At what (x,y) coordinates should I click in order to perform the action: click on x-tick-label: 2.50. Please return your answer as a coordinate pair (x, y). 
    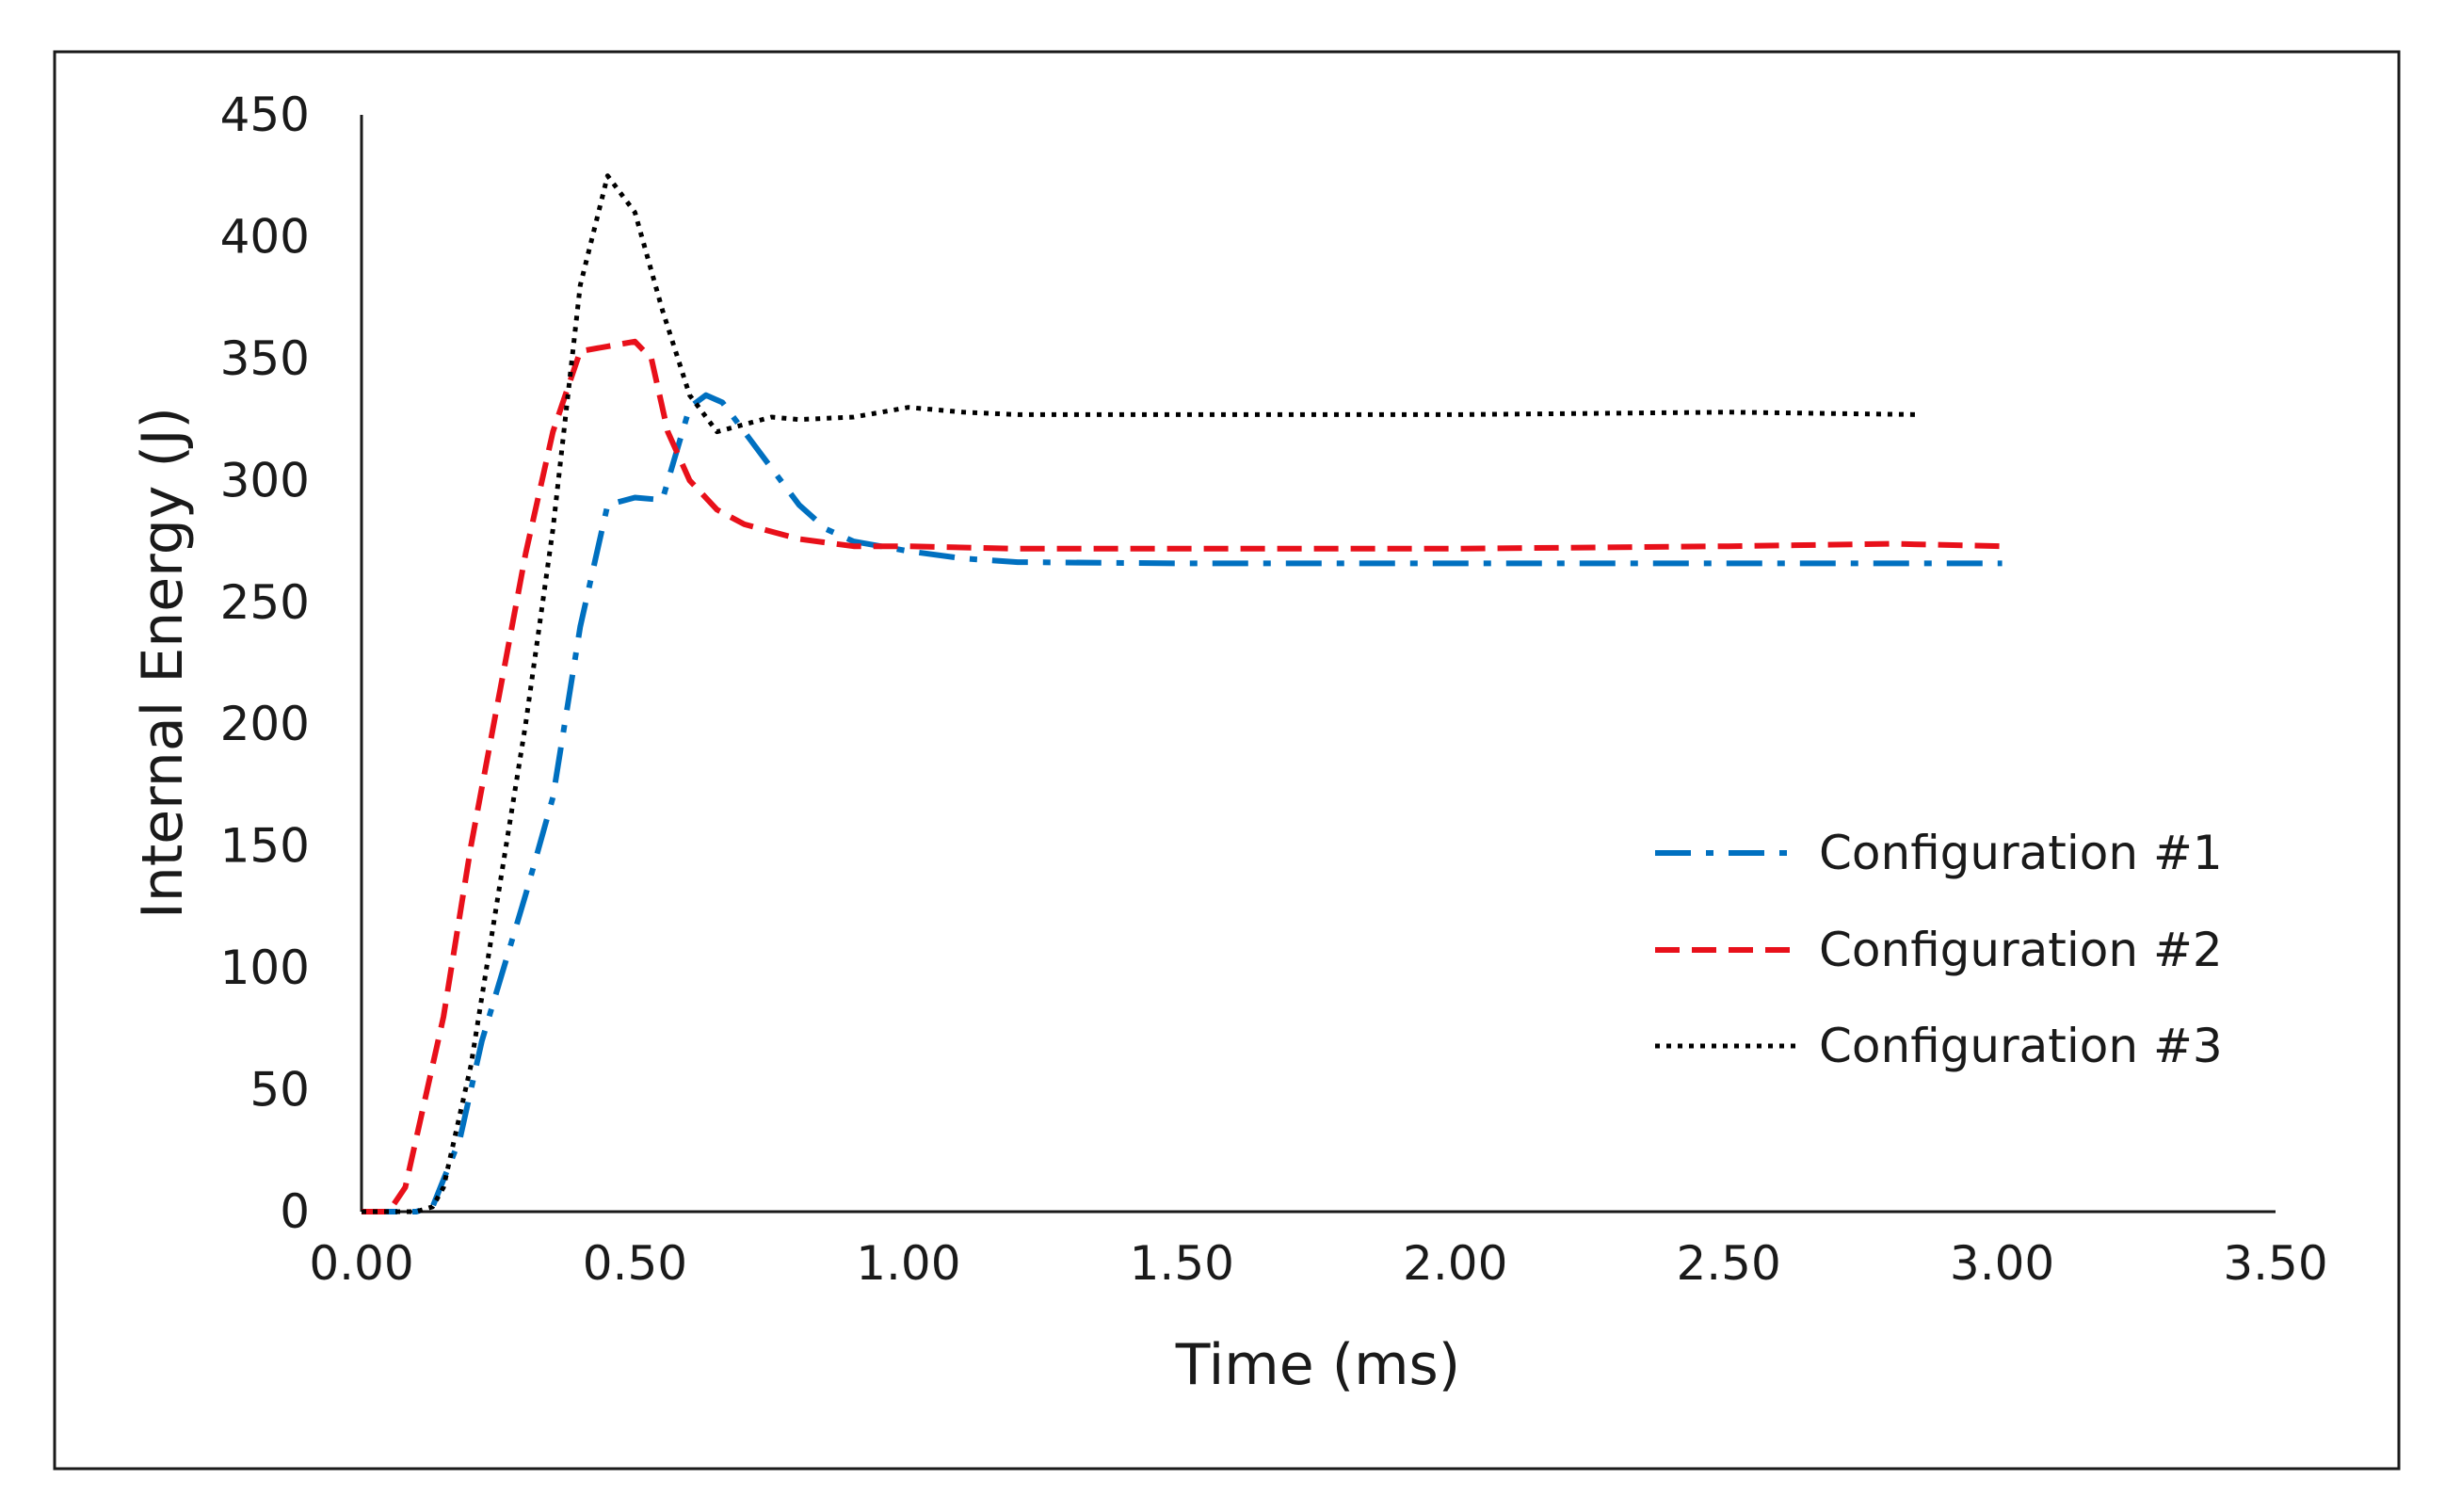
    Looking at the image, I should click on (1728, 1263).